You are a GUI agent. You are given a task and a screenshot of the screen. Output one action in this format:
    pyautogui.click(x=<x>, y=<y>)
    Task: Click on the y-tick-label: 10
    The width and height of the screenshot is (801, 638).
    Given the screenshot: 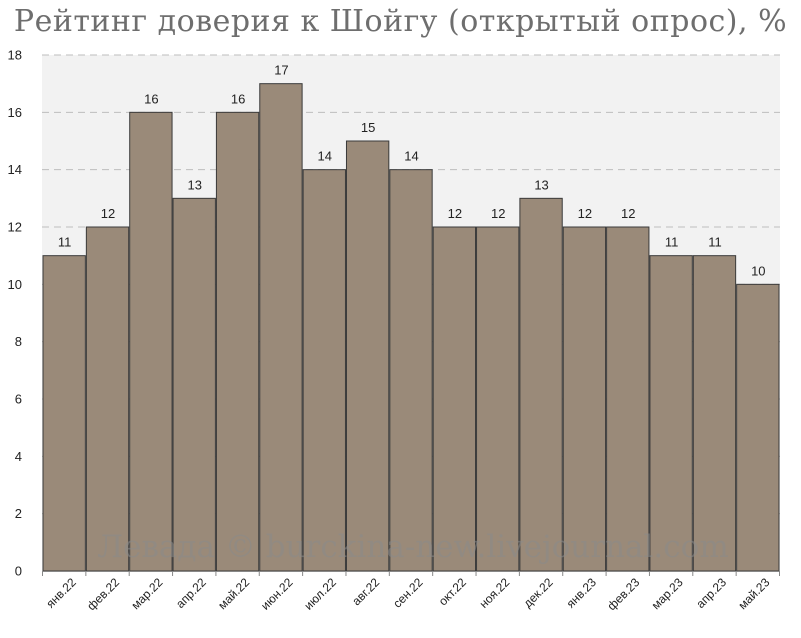 What is the action you would take?
    pyautogui.click(x=15, y=284)
    